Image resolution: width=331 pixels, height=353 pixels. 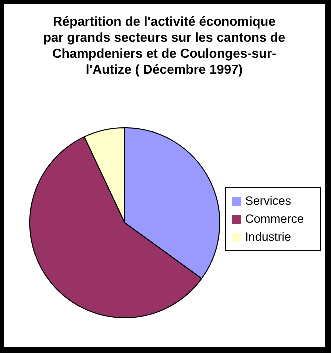 What do you see at coordinates (274, 219) in the screenshot?
I see `legend-label: Commerce` at bounding box center [274, 219].